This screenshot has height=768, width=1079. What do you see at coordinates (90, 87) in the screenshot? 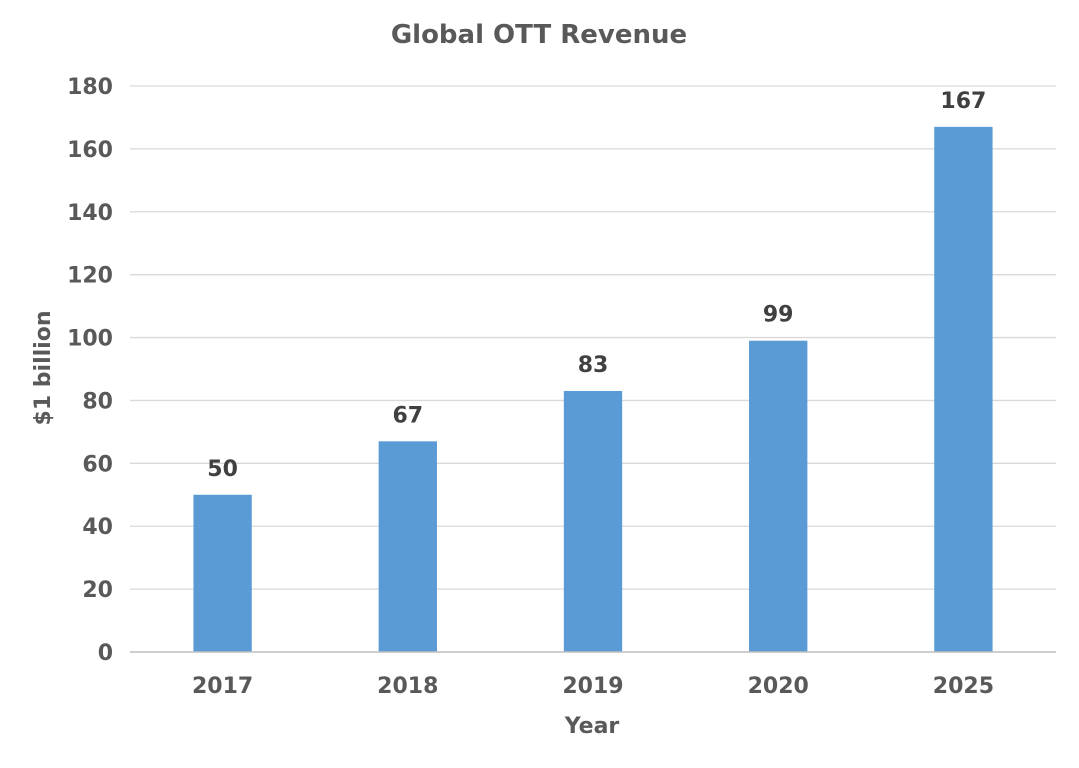
I see `y-tick-label: 180` at bounding box center [90, 87].